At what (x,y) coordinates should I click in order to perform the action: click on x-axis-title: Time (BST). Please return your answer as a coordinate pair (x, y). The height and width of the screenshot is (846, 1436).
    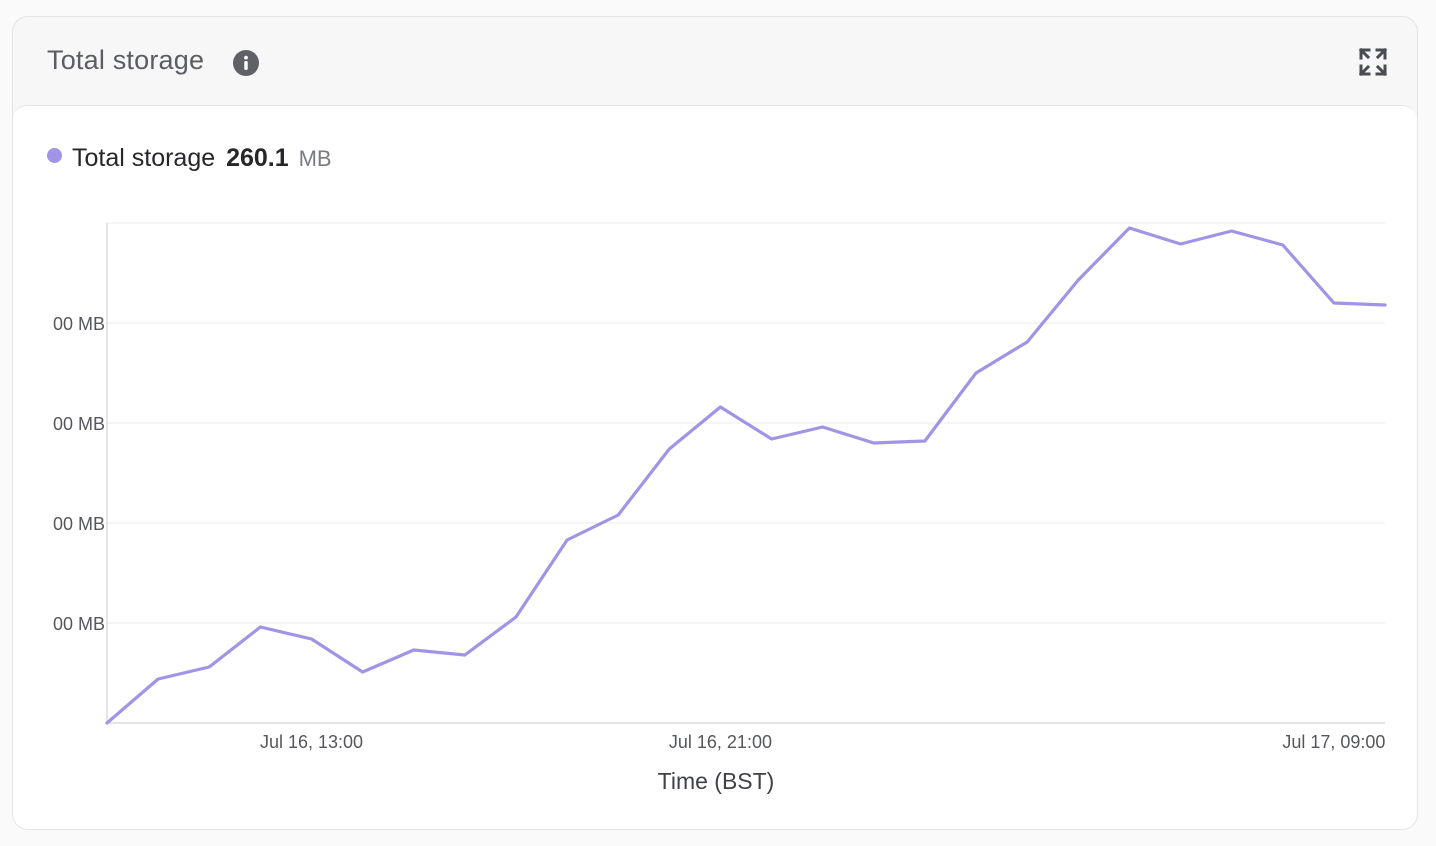
    Looking at the image, I should click on (716, 781).